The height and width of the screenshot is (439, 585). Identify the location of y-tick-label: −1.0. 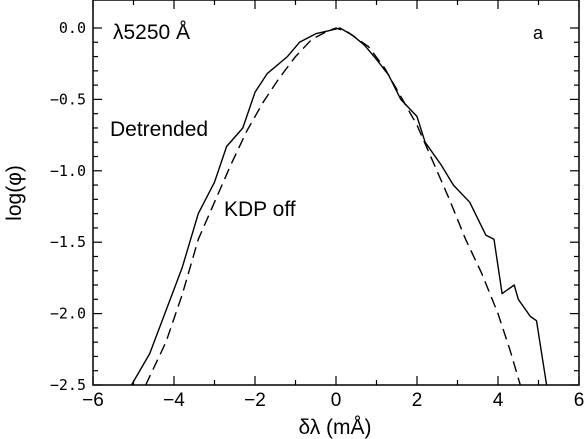
(68, 171).